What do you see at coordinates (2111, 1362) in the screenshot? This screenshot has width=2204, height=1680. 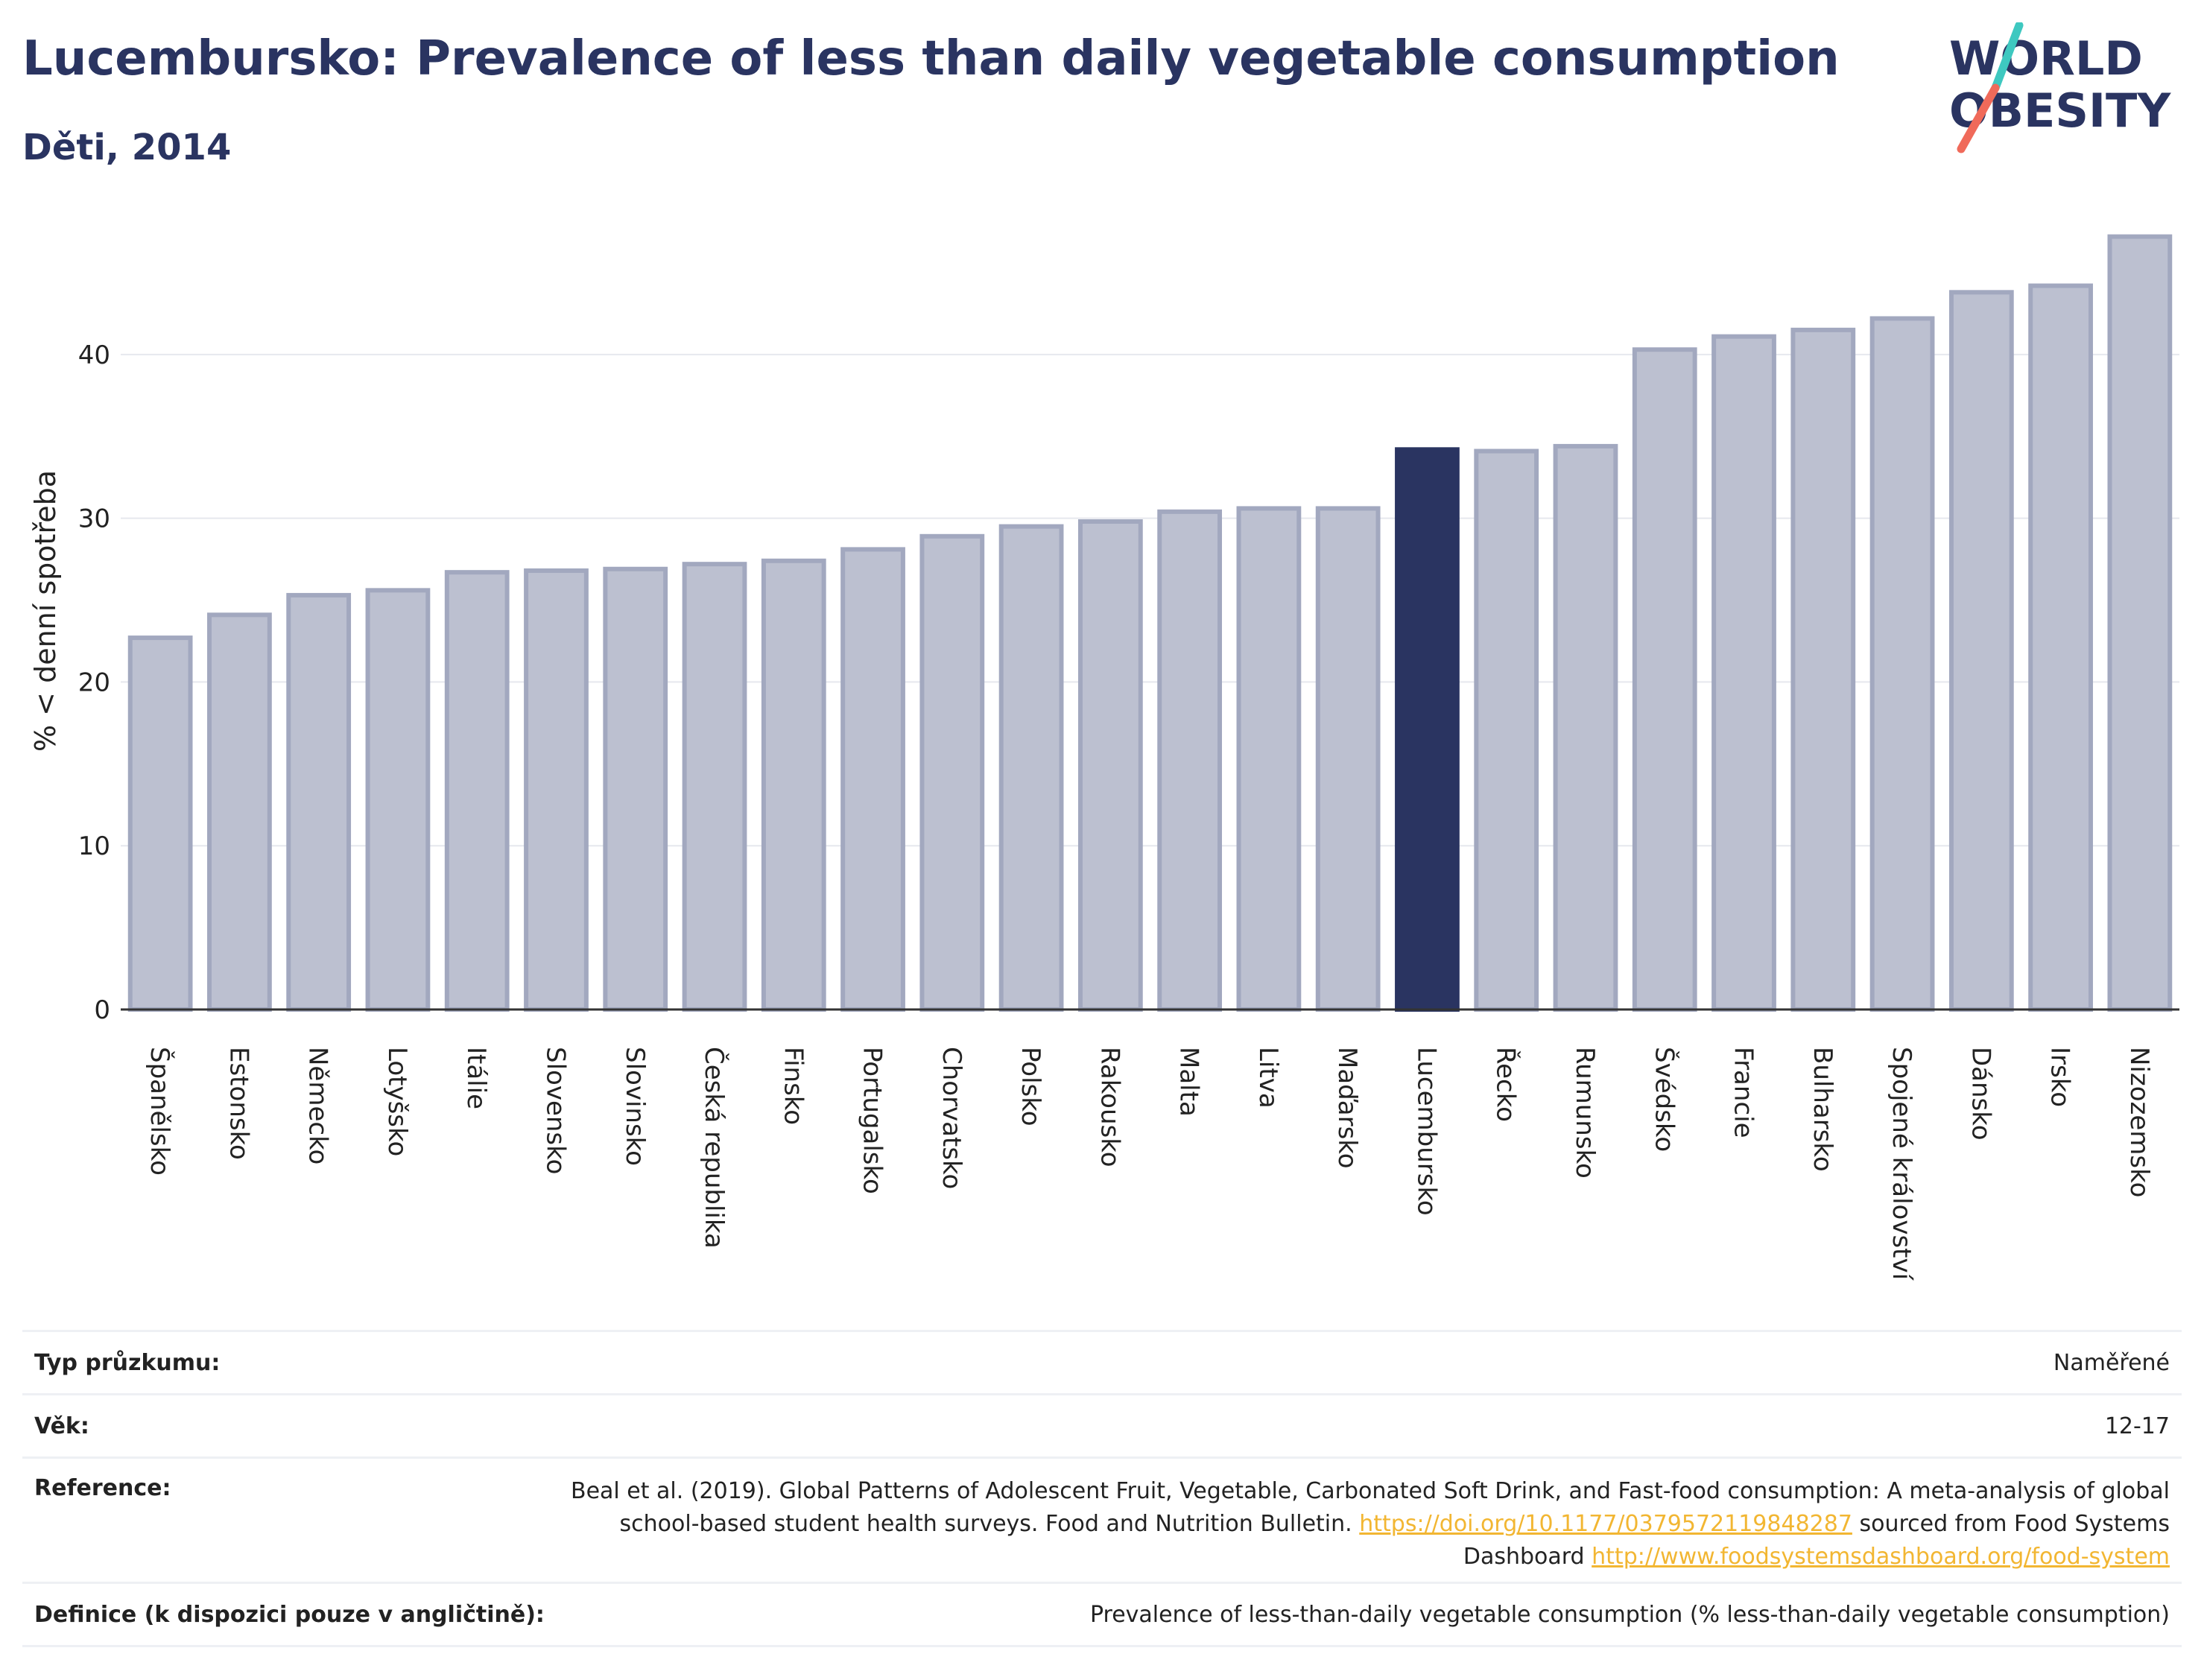 I see `survey-type-value: Naměřené` at bounding box center [2111, 1362].